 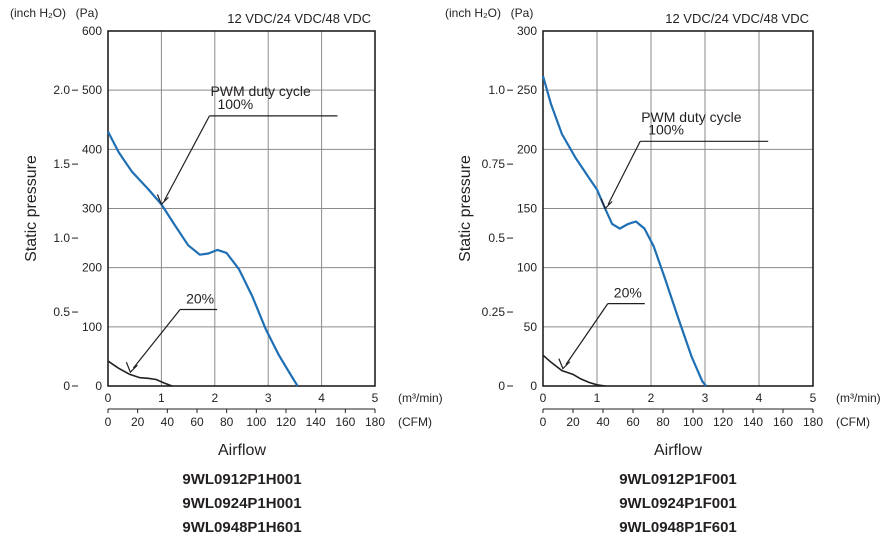 What do you see at coordinates (527, 90) in the screenshot?
I see `y-tick-label: 250` at bounding box center [527, 90].